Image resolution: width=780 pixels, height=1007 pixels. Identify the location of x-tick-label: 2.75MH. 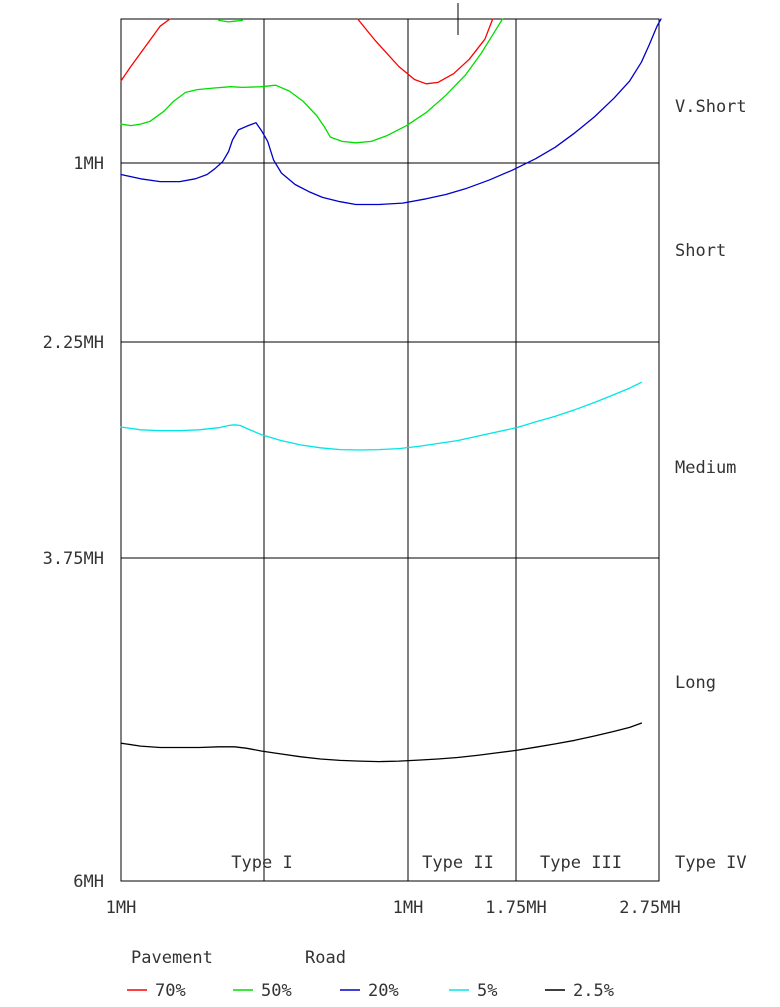
(649, 908).